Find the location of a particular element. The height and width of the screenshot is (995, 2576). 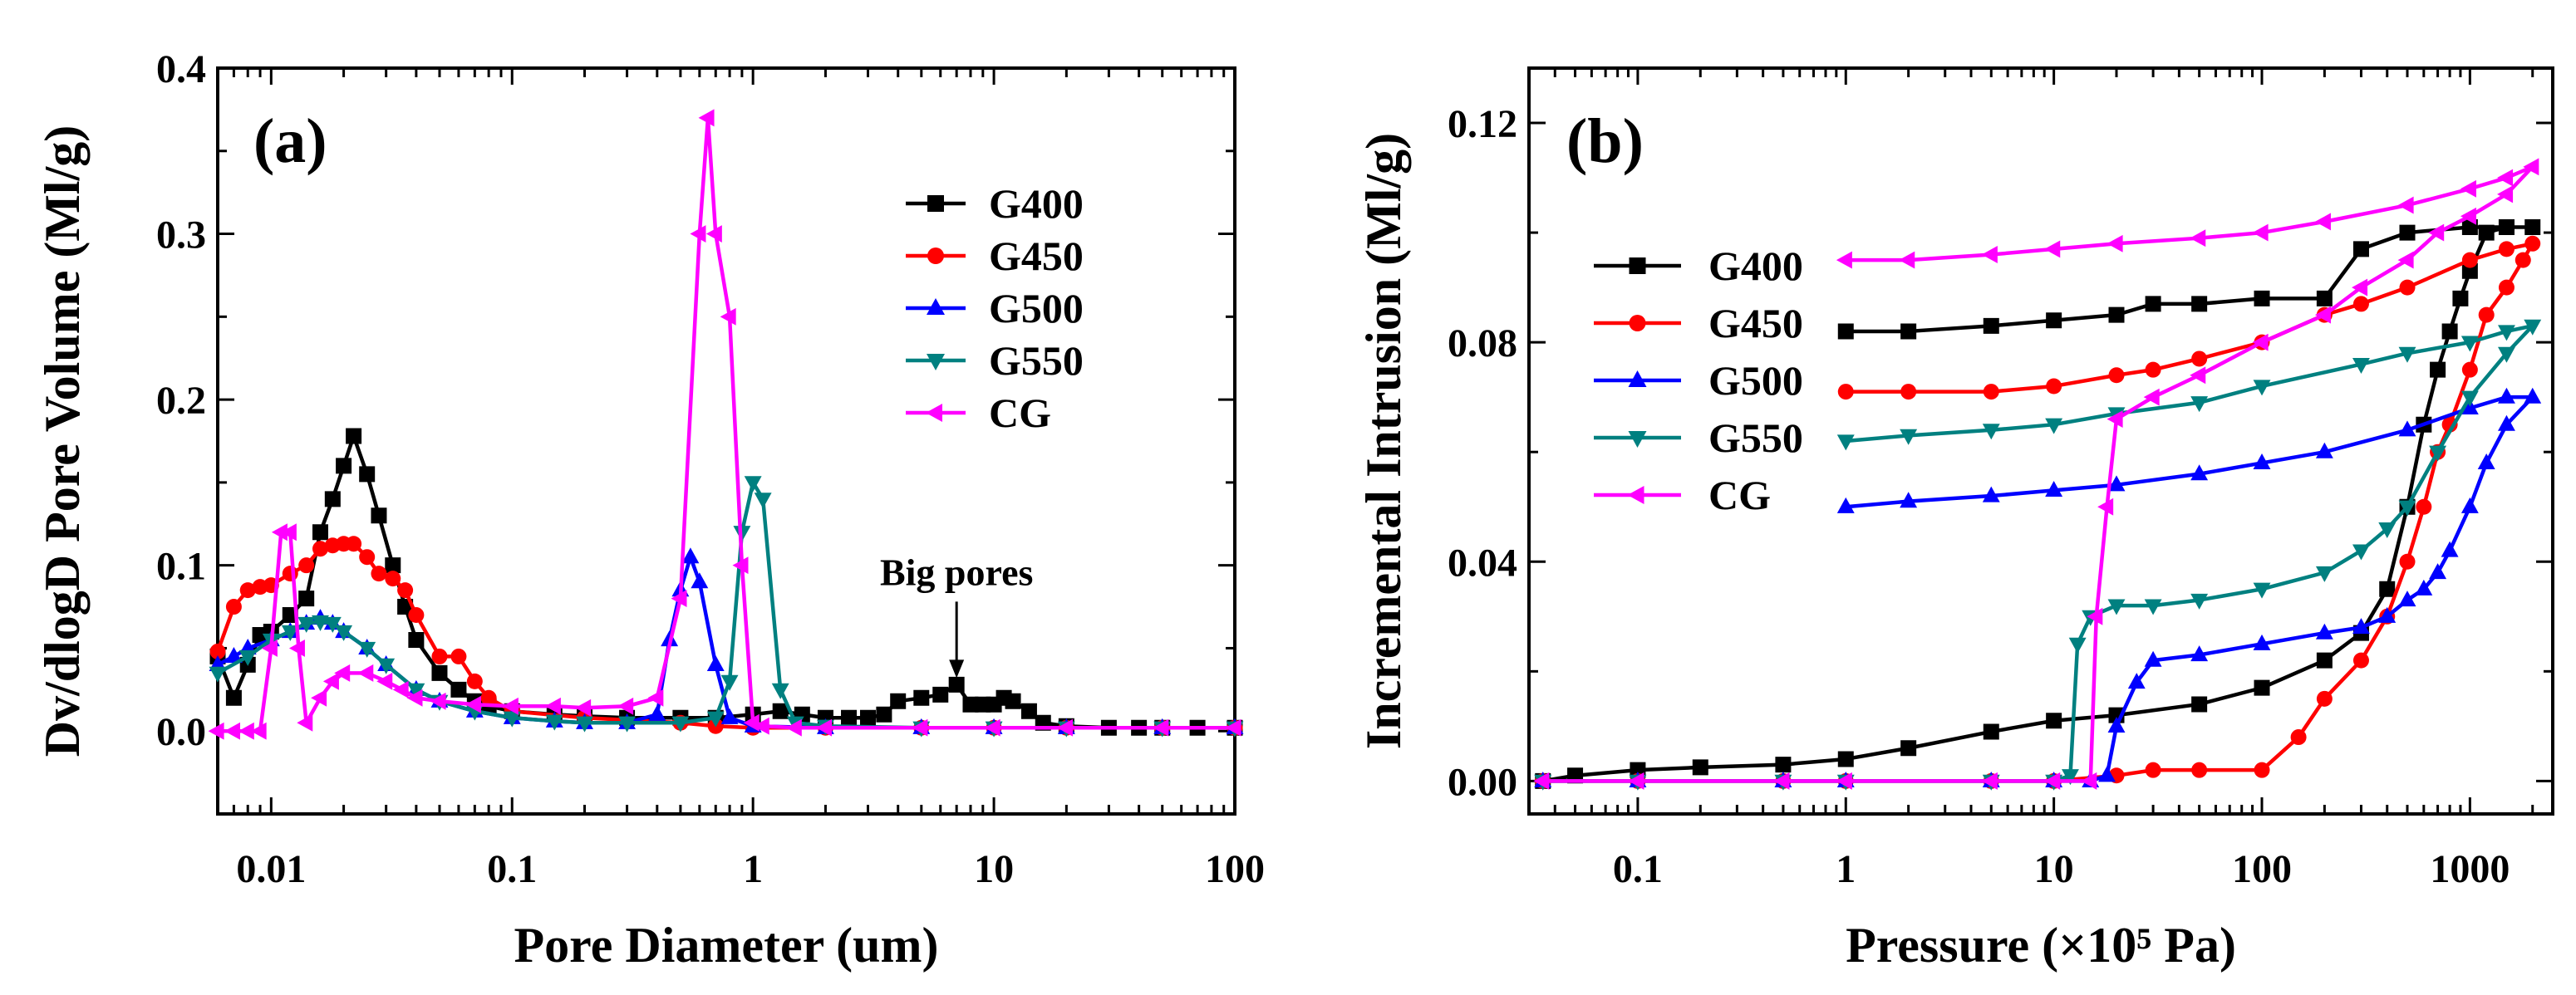

y-tick-label: 0.4 is located at coordinates (181, 69).